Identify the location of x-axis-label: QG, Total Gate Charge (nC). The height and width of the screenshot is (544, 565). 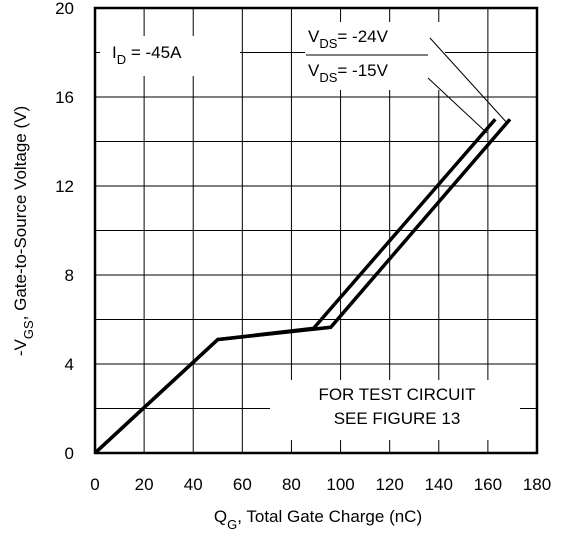
(318, 519).